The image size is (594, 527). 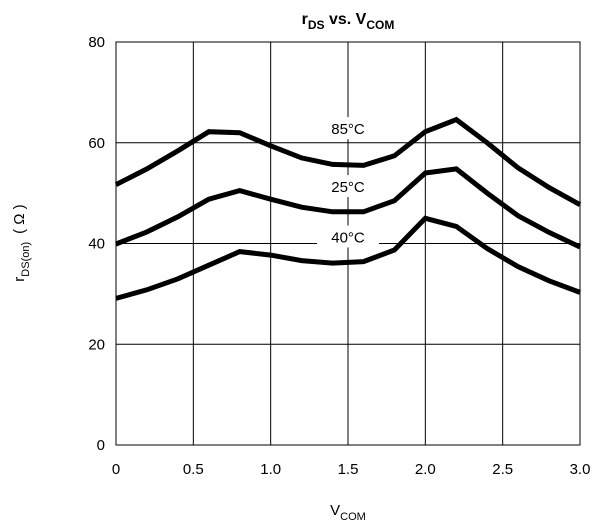 I want to click on chart-title: rDS vs. VCOM, so click(x=348, y=21).